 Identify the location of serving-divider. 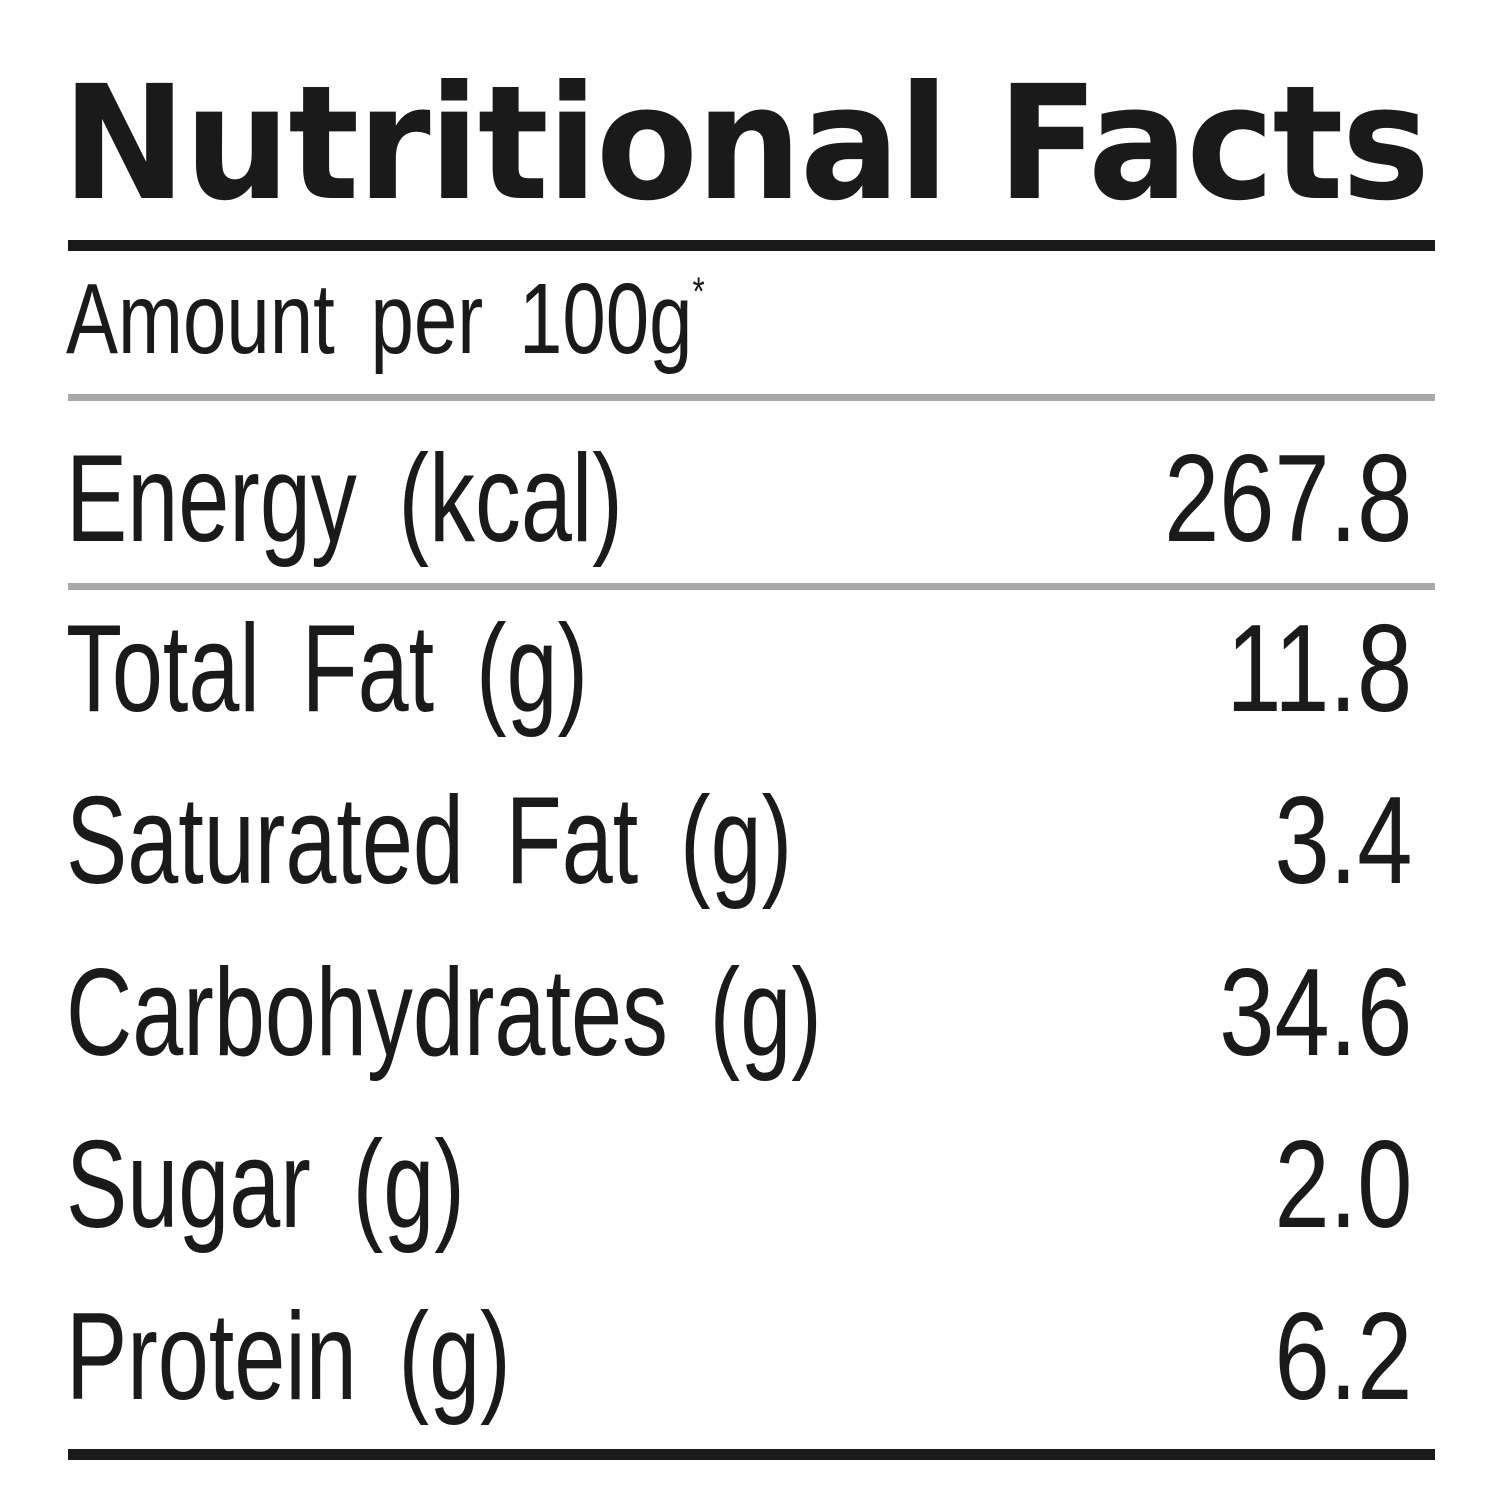
(751, 397).